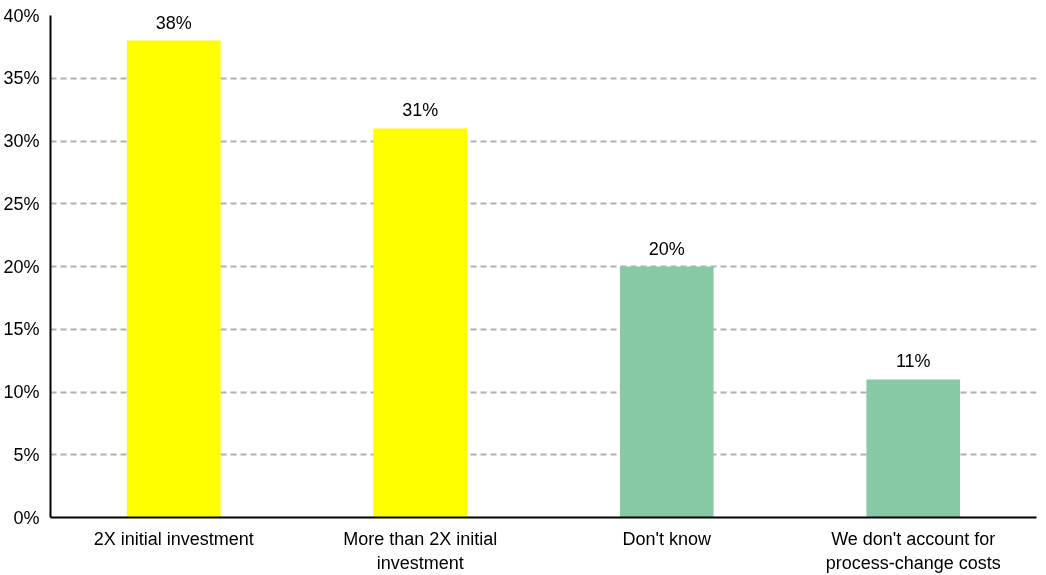 Image resolution: width=1046 pixels, height=575 pixels. Describe the element at coordinates (21, 141) in the screenshot. I see `y-tick-label: 30%` at that location.